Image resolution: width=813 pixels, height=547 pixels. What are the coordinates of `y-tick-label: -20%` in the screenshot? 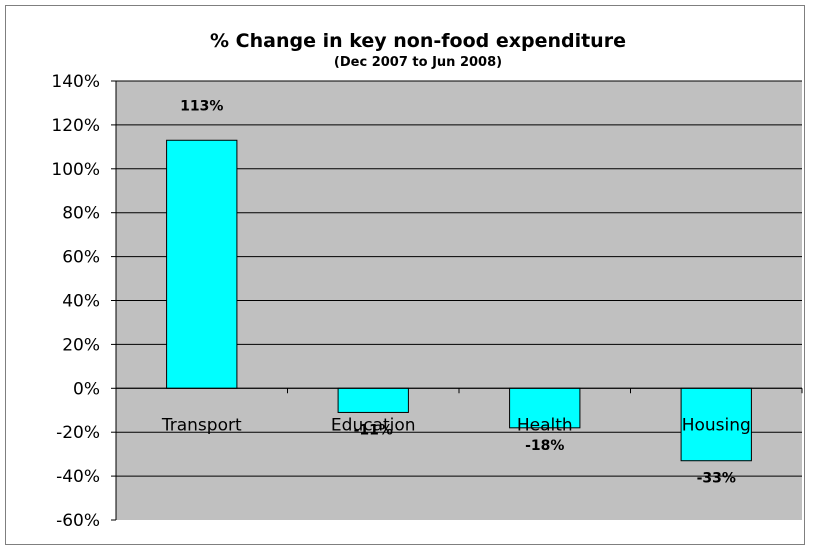 It's located at (78, 433).